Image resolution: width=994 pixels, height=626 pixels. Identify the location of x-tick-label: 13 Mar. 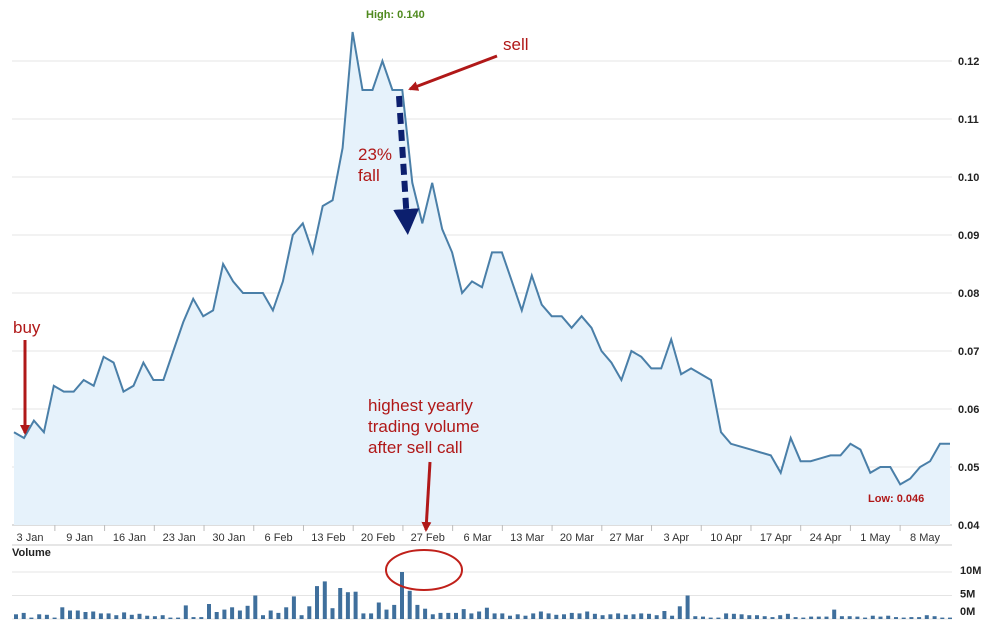
(527, 538).